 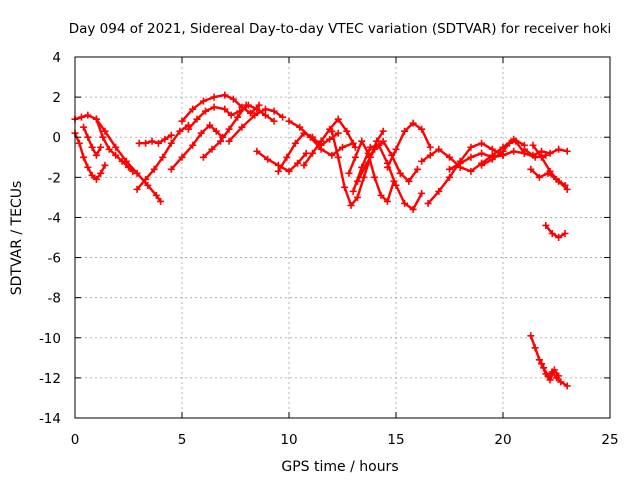 What do you see at coordinates (550, 167) in the screenshot?
I see `series-trace-aa` at bounding box center [550, 167].